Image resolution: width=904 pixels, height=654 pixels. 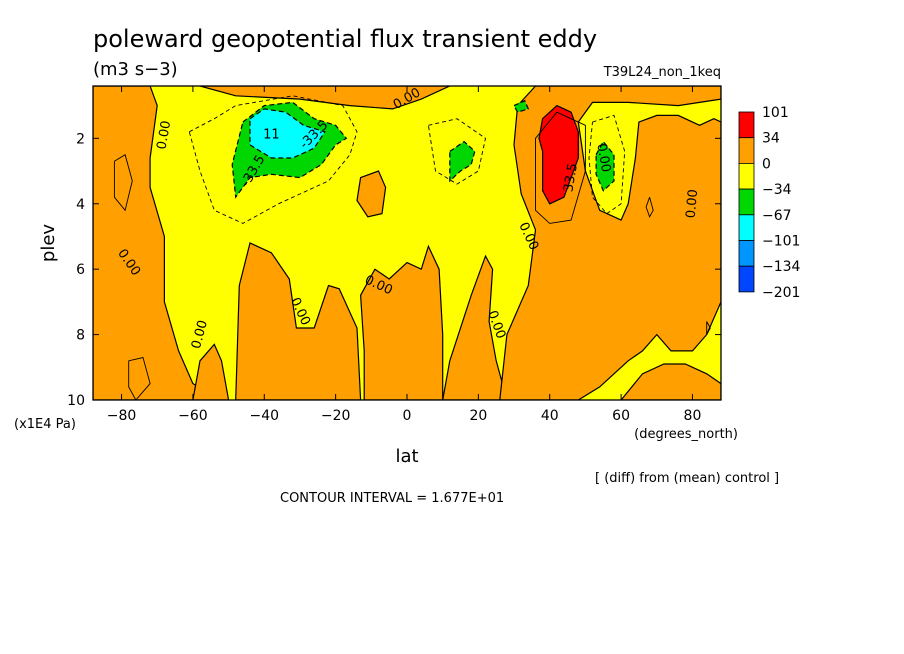 What do you see at coordinates (777, 190) in the screenshot?
I see `legend-label: −34` at bounding box center [777, 190].